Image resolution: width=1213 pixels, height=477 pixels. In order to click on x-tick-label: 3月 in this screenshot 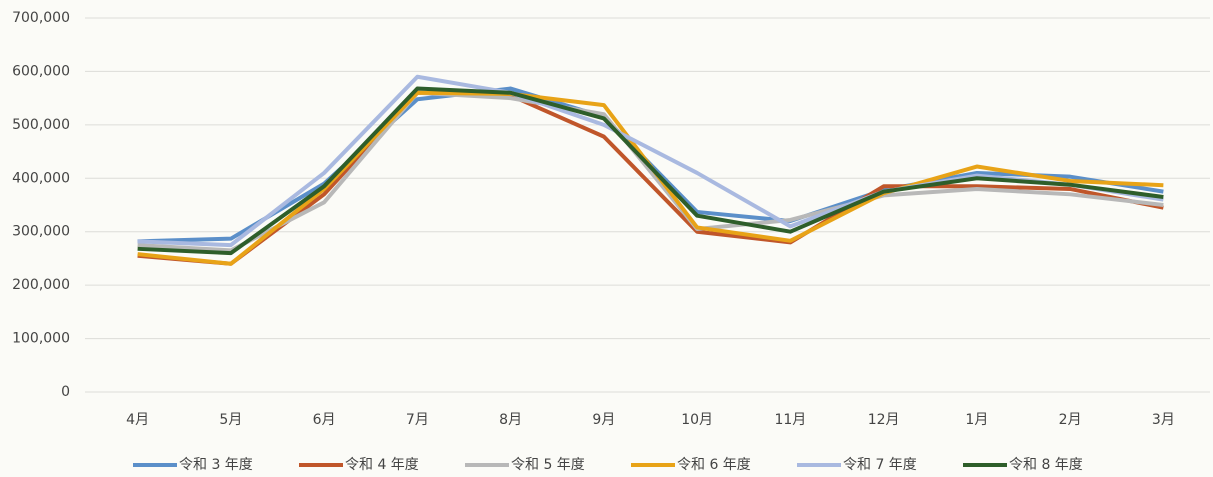, I will do `click(1163, 420)`.